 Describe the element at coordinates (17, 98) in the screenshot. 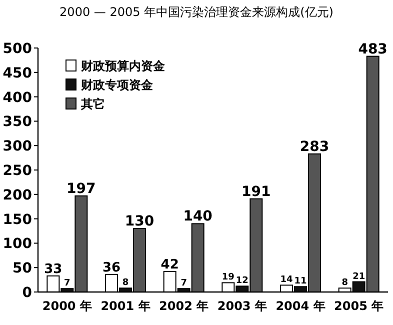

I see `y-tick-label: 400` at that location.